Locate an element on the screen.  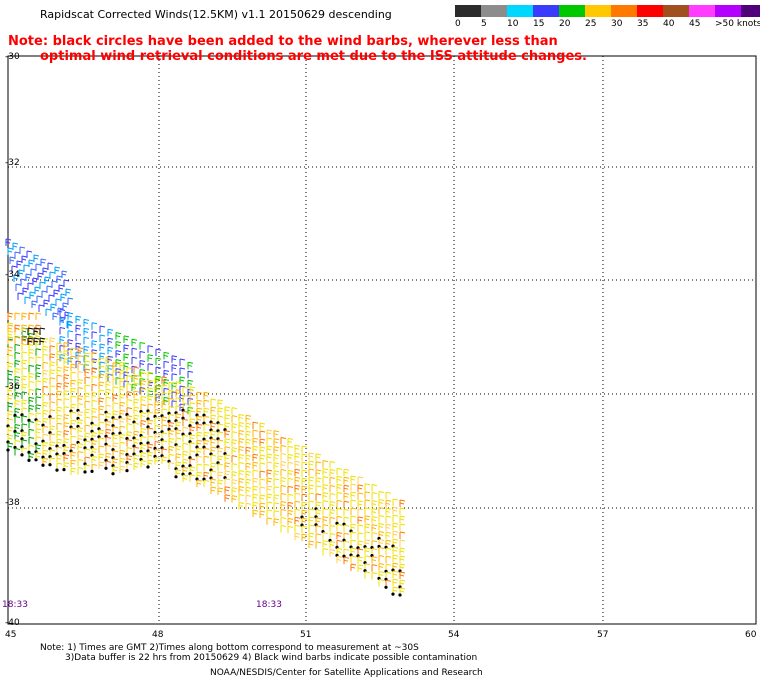
legend-label: 15 is located at coordinates (539, 24).